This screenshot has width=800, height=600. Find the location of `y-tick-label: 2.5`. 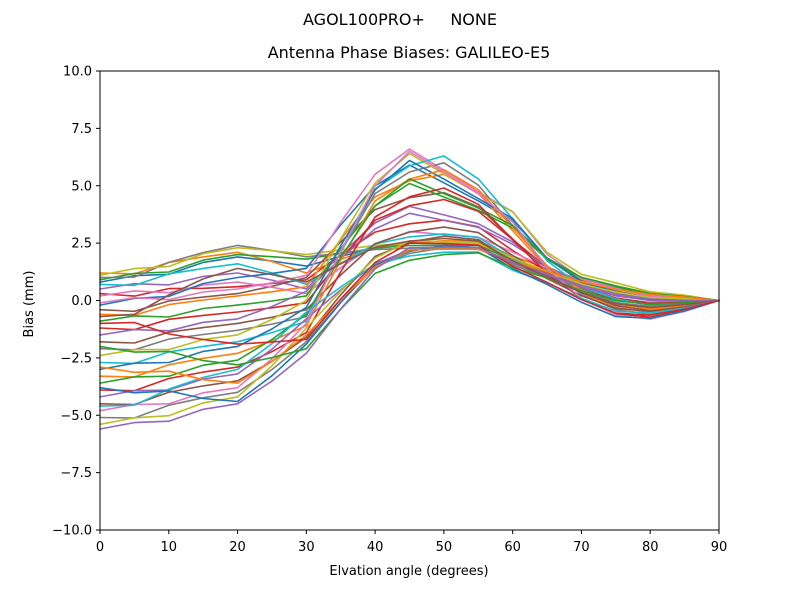

y-tick-label: 2.5 is located at coordinates (81, 244).